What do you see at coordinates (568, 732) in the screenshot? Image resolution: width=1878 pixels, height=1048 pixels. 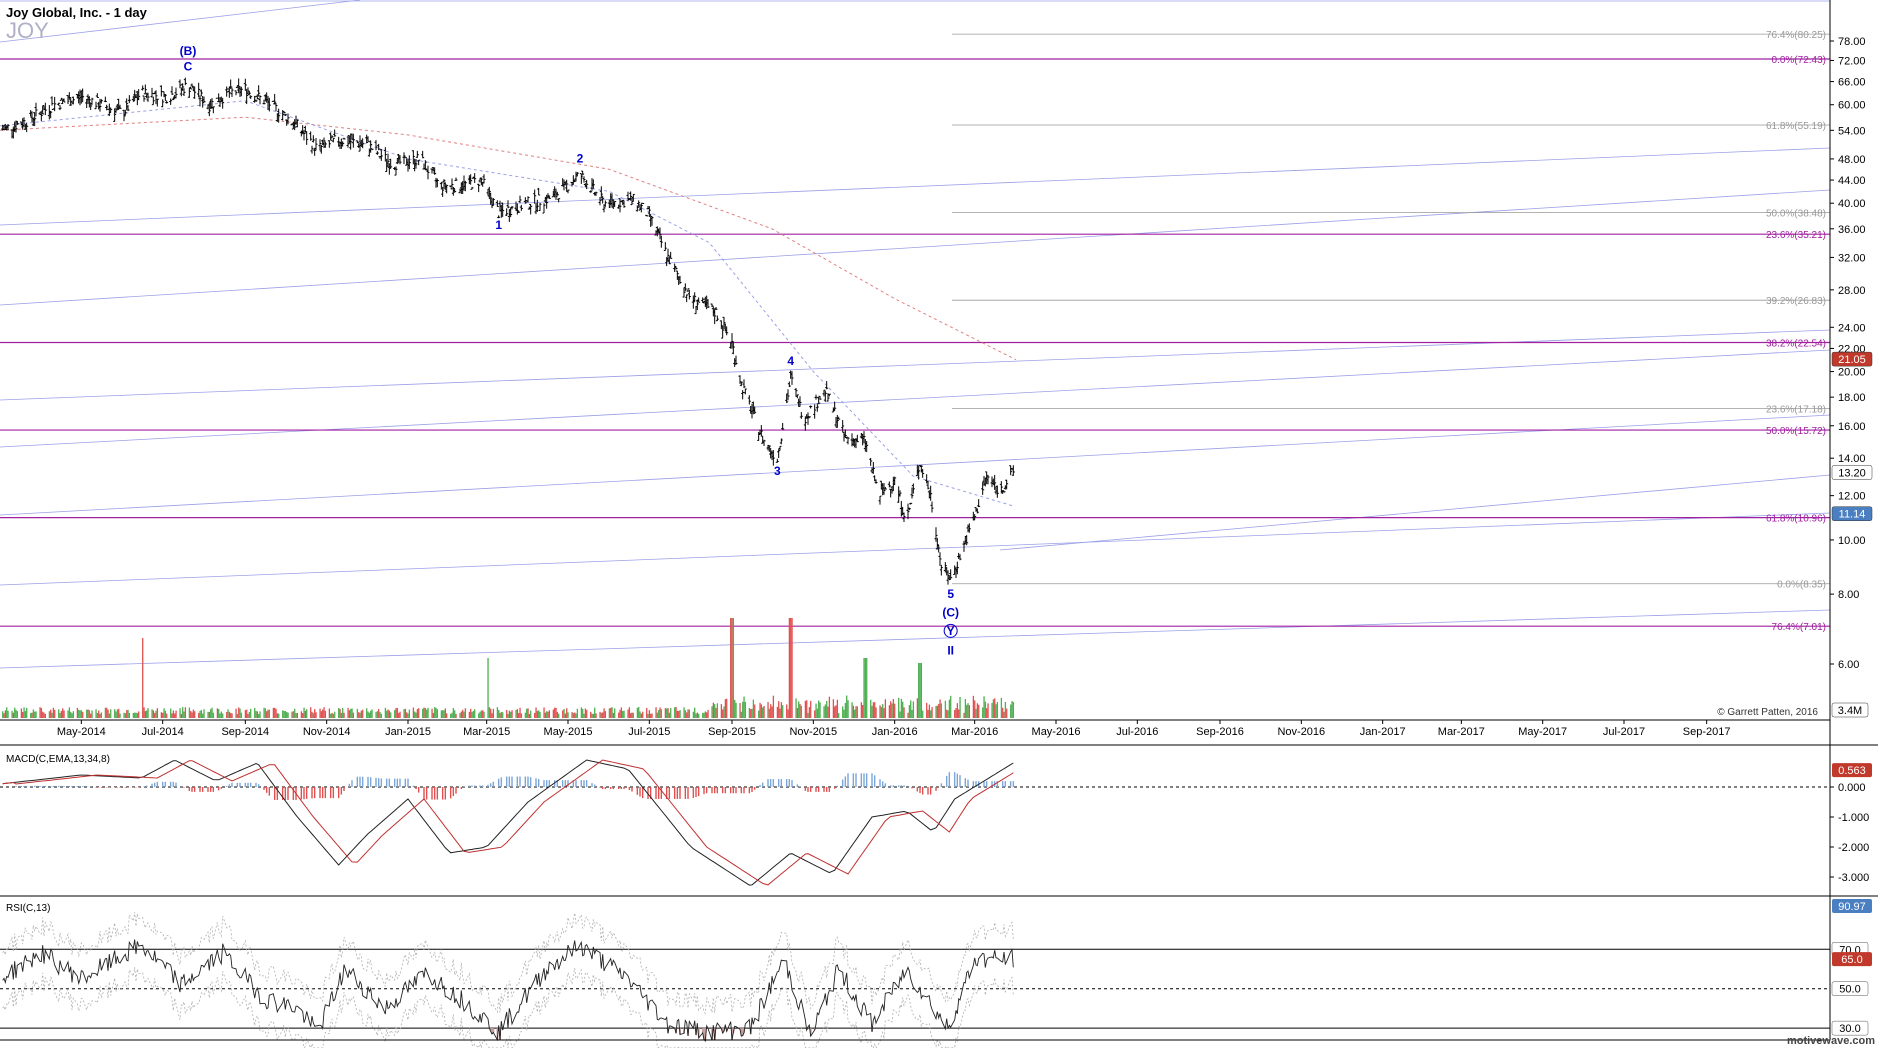 I see `x-tick-label: May-2015` at bounding box center [568, 732].